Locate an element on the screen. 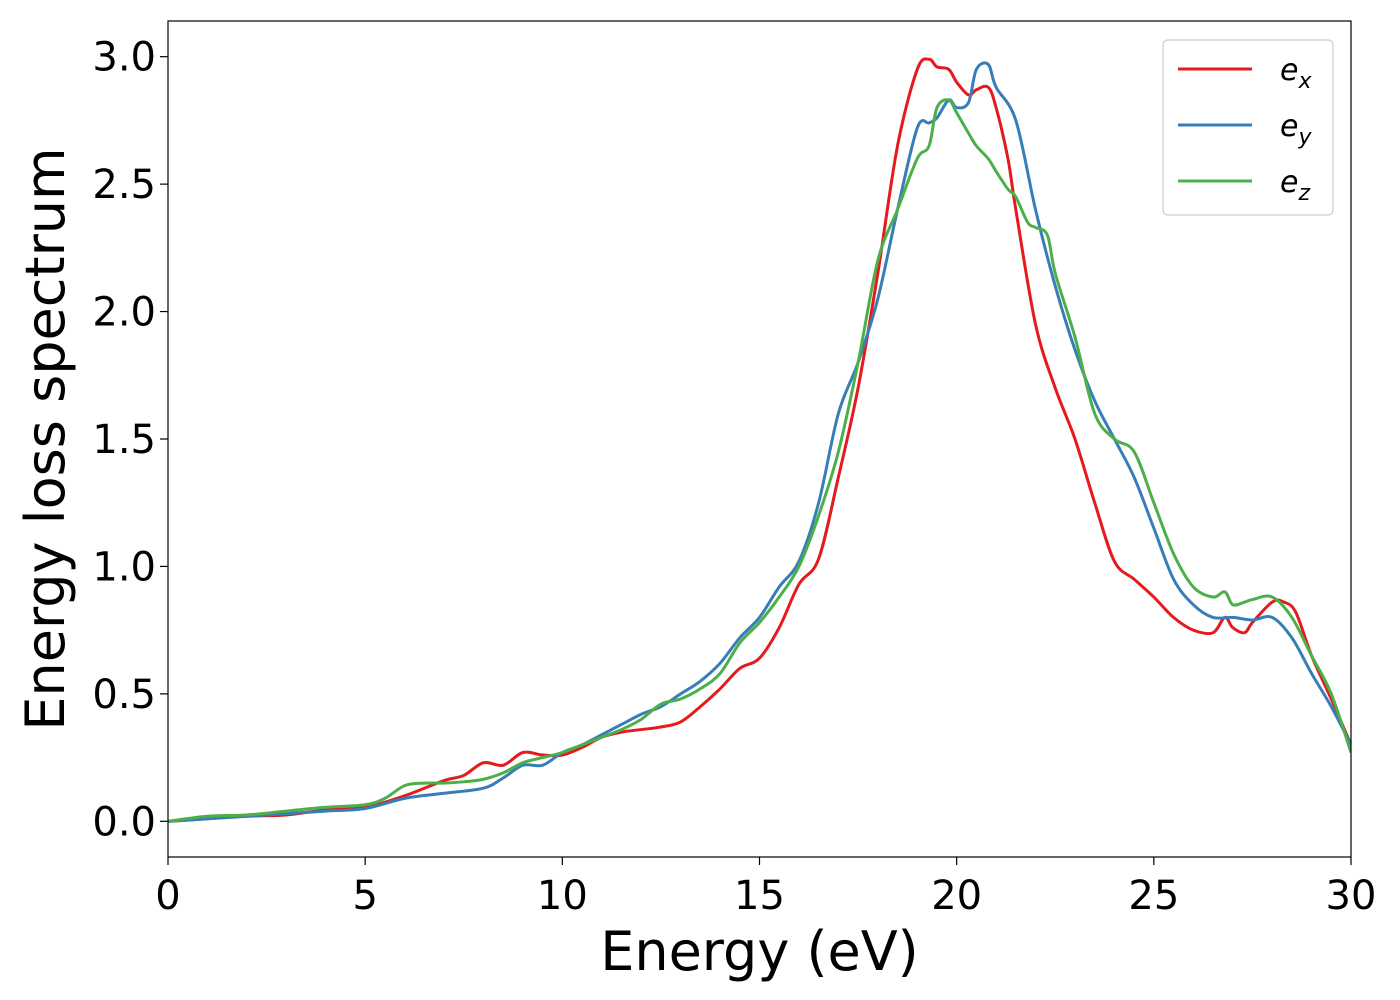 The width and height of the screenshot is (1400, 1000). x-tick-label: 0 is located at coordinates (167, 896).